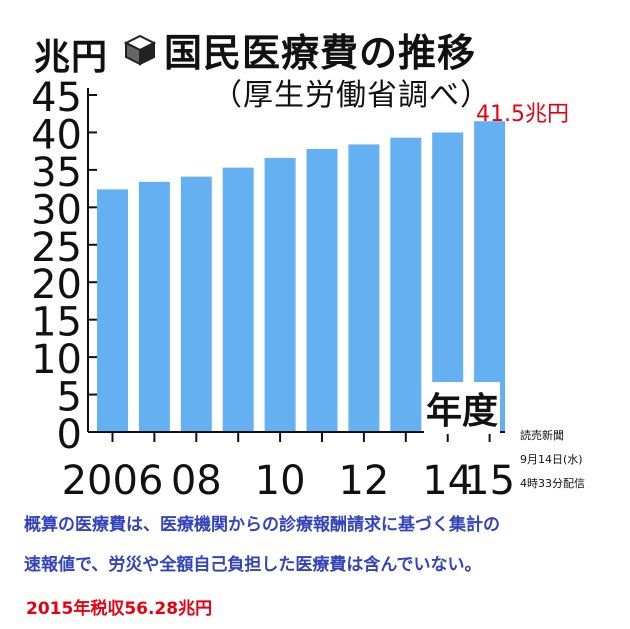  Describe the element at coordinates (56, 173) in the screenshot. I see `y-tick-label: 35` at that location.